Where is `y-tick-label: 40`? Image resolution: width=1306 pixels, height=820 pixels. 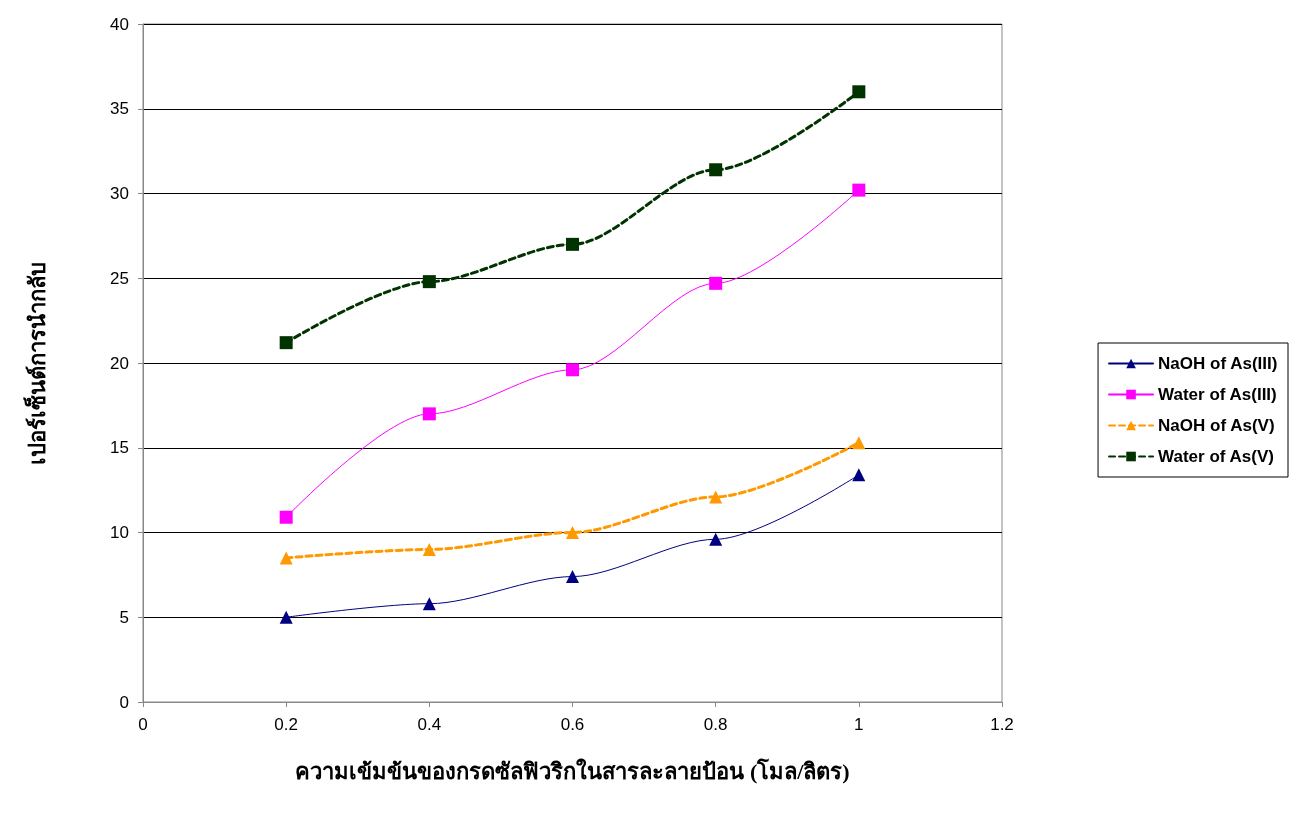
y-tick-label: 40 is located at coordinates (119, 24).